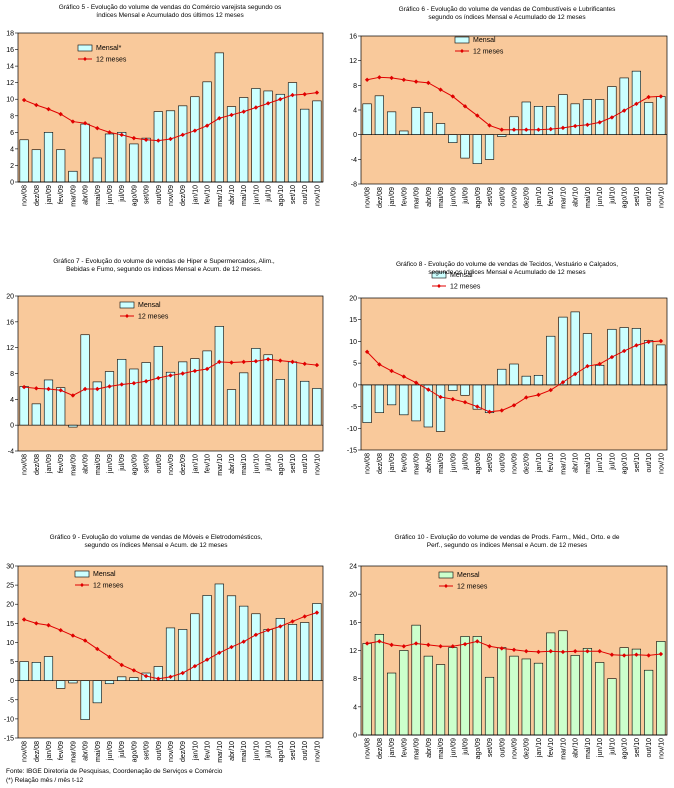  I want to click on x-tick-label: mar/10, so click(563, 464).